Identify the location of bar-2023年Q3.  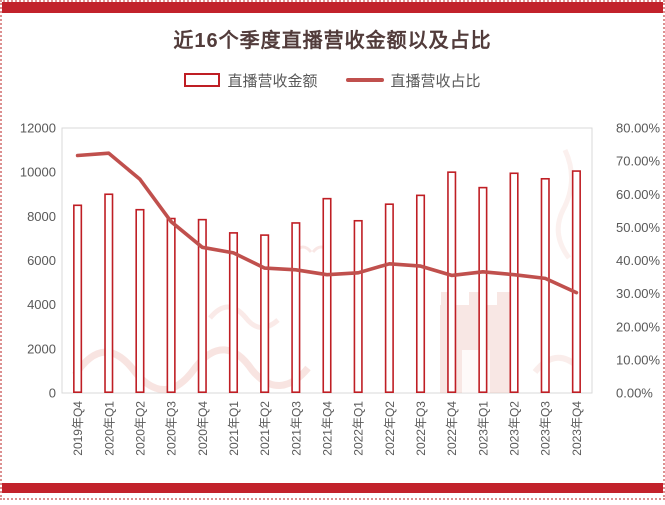
(545, 285).